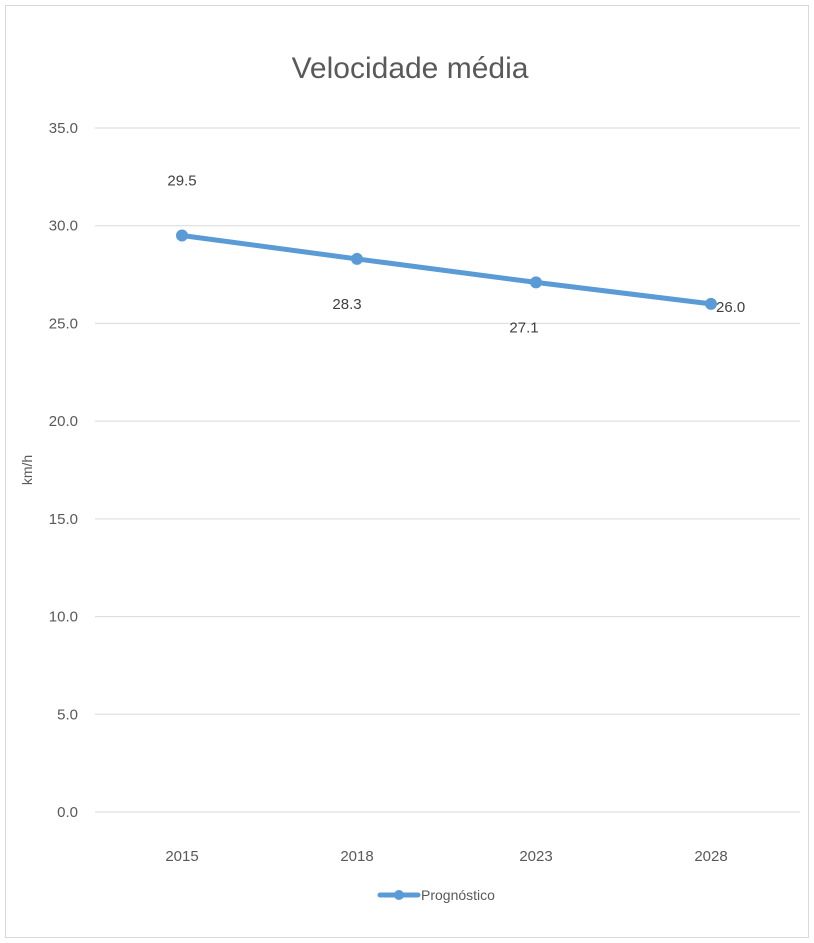 The image size is (814, 943). I want to click on chart-title: Velocidade média, so click(410, 68).